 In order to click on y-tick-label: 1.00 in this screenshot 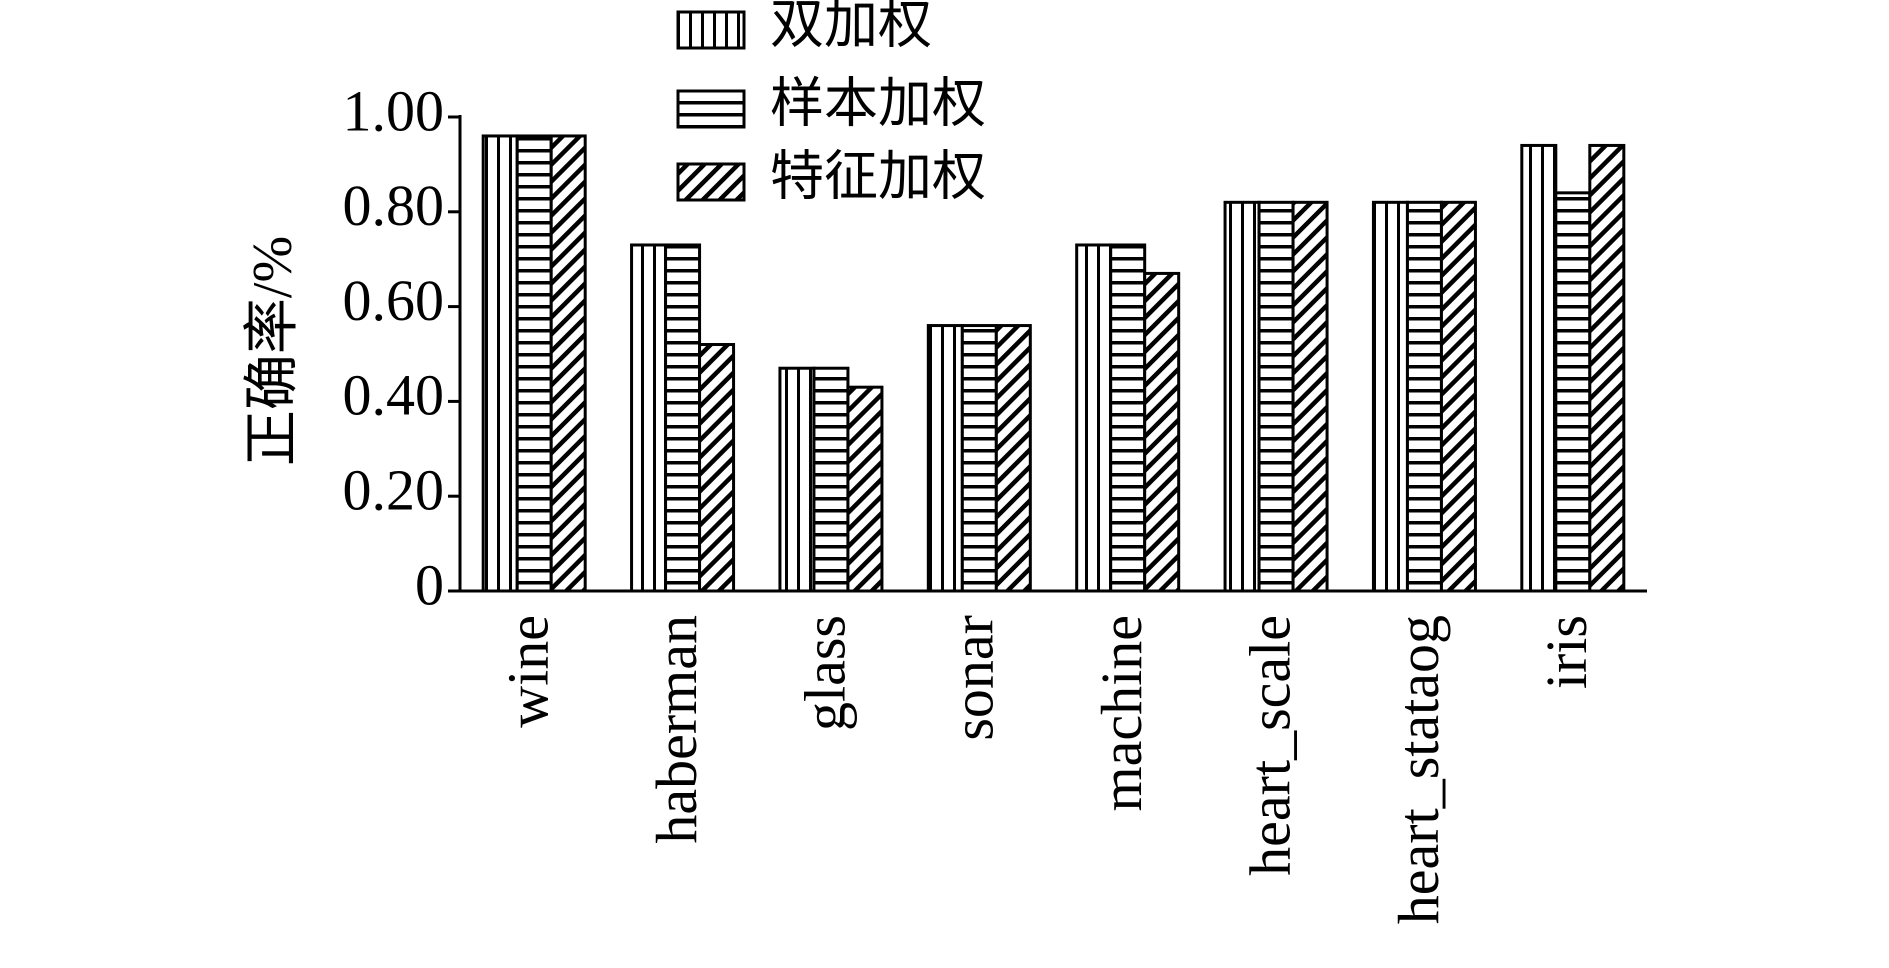, I will do `click(394, 110)`.